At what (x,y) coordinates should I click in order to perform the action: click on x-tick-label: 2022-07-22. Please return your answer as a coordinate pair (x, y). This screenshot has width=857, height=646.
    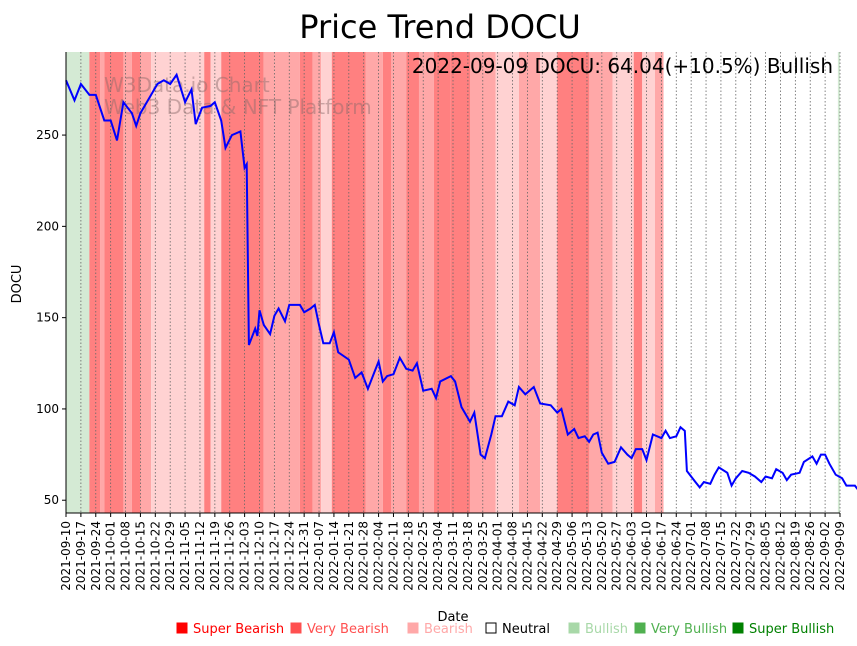
    Looking at the image, I should click on (736, 556).